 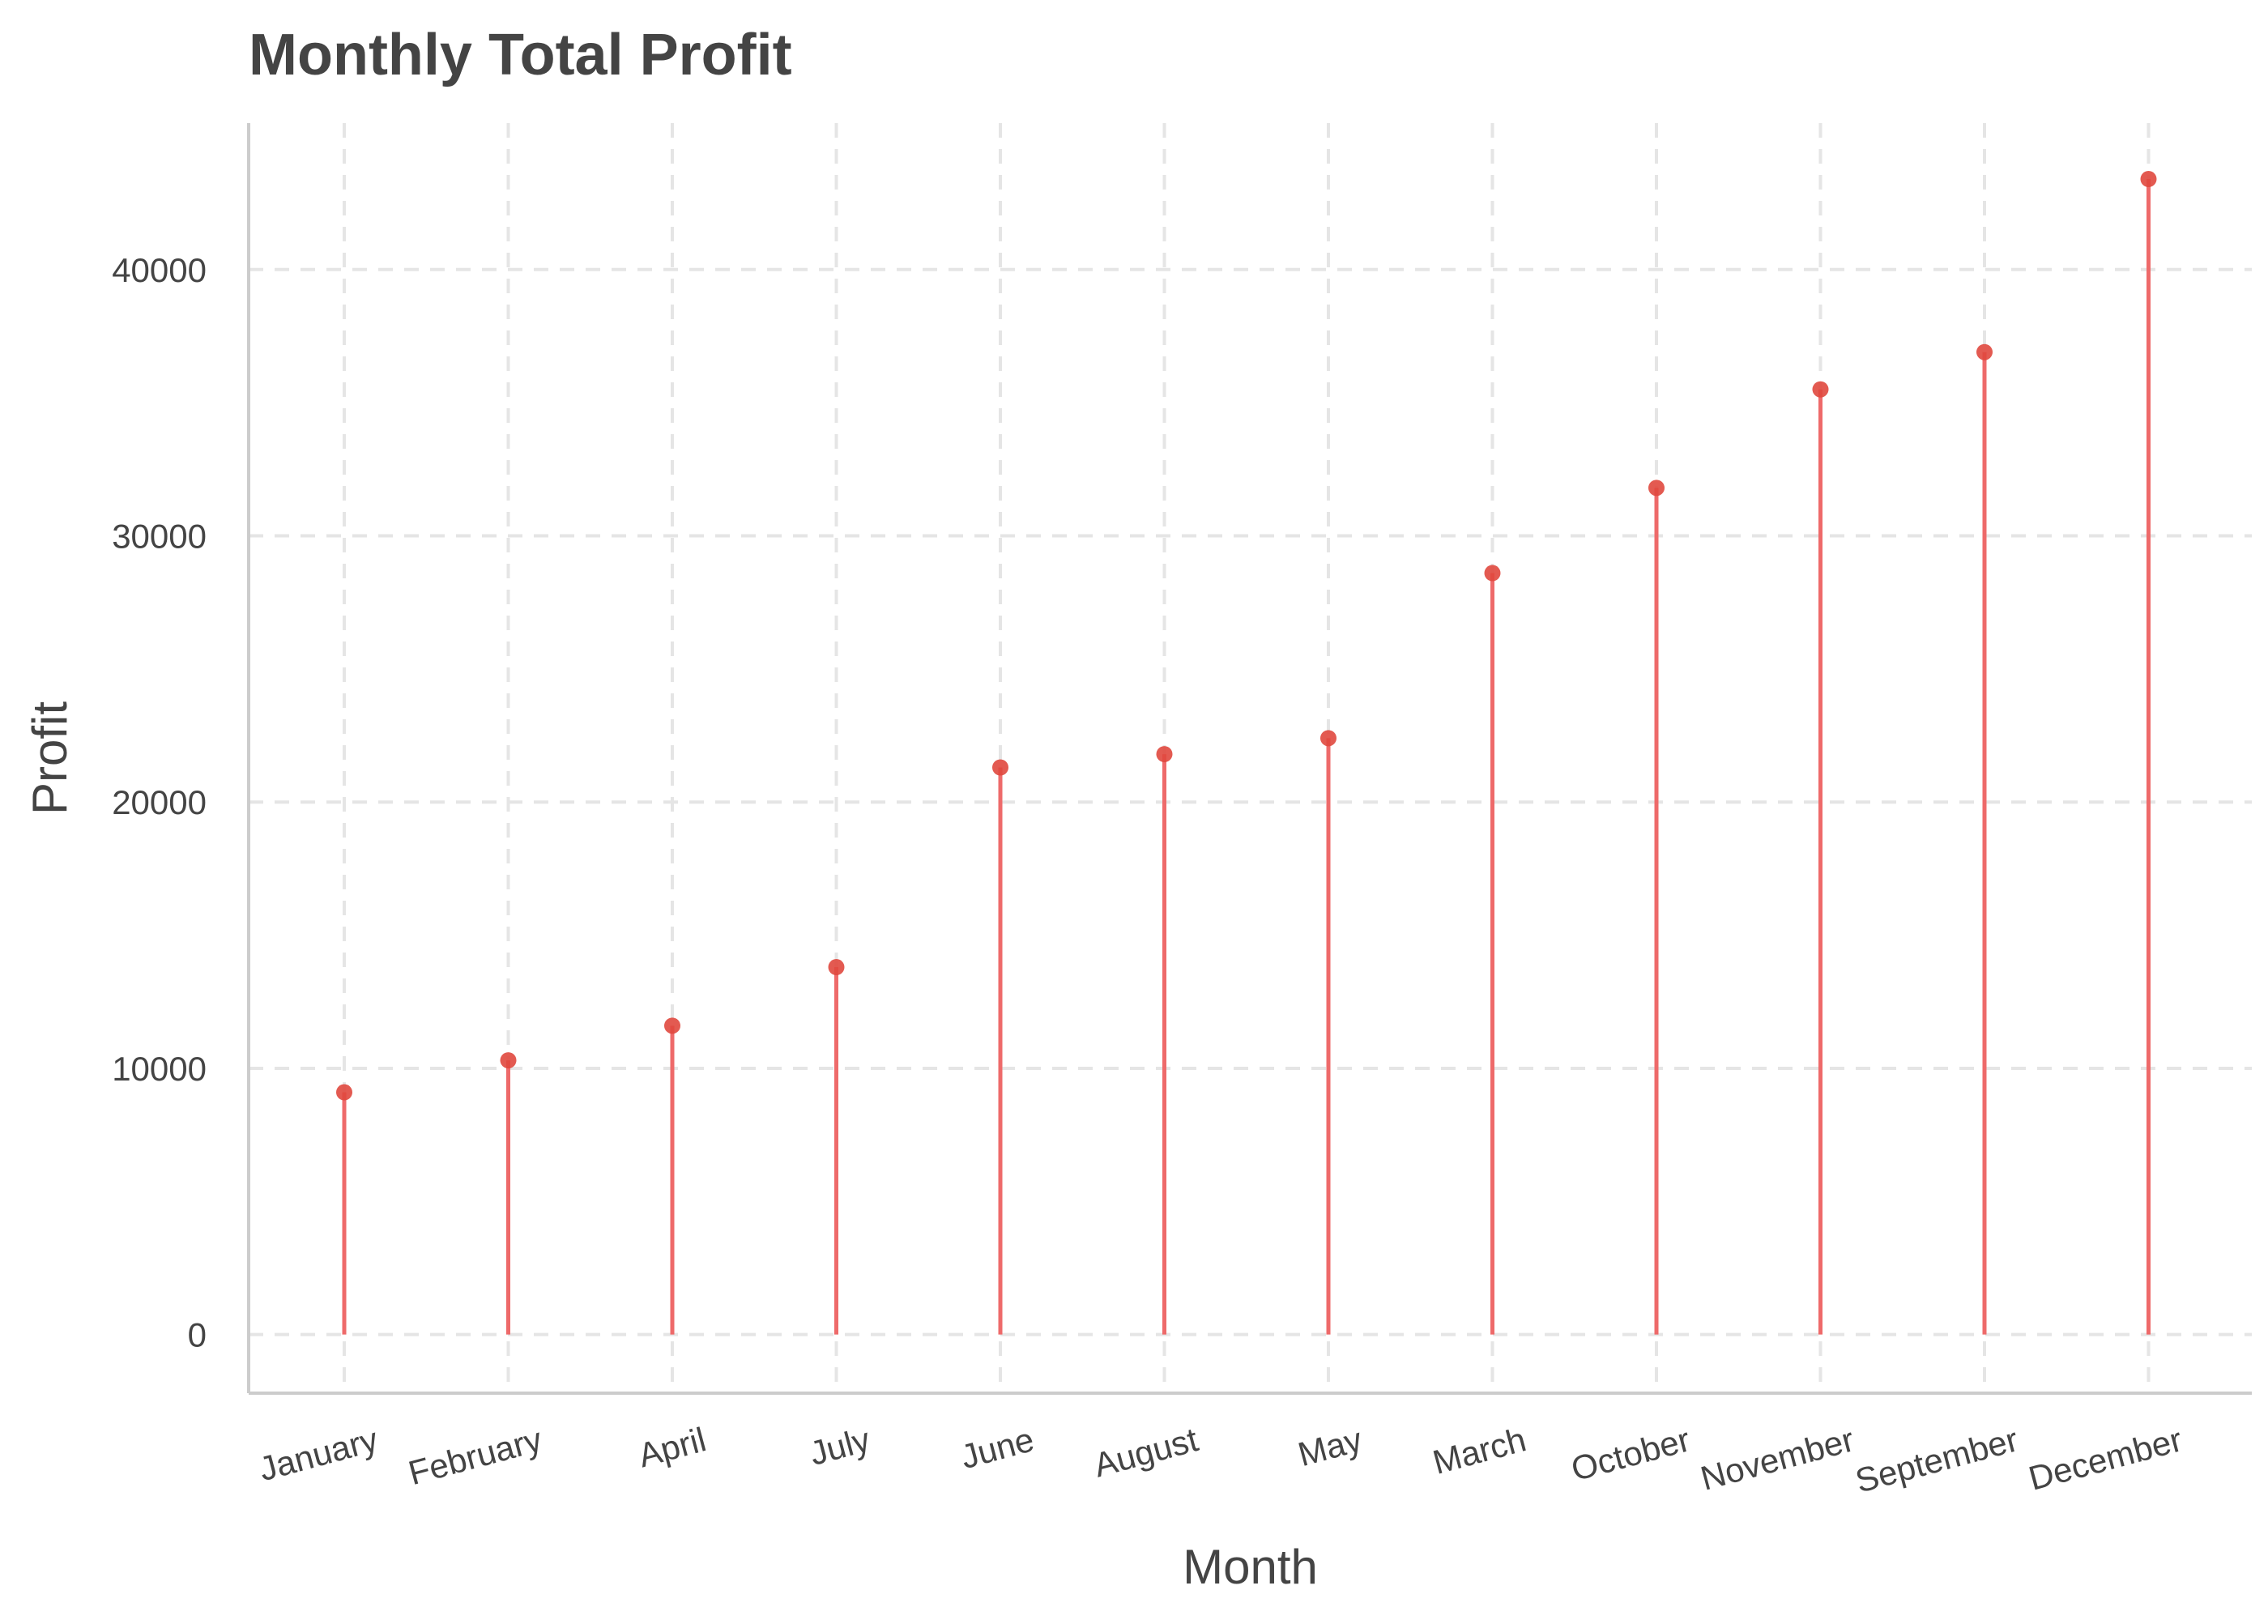 What do you see at coordinates (836, 967) in the screenshot?
I see `point-july` at bounding box center [836, 967].